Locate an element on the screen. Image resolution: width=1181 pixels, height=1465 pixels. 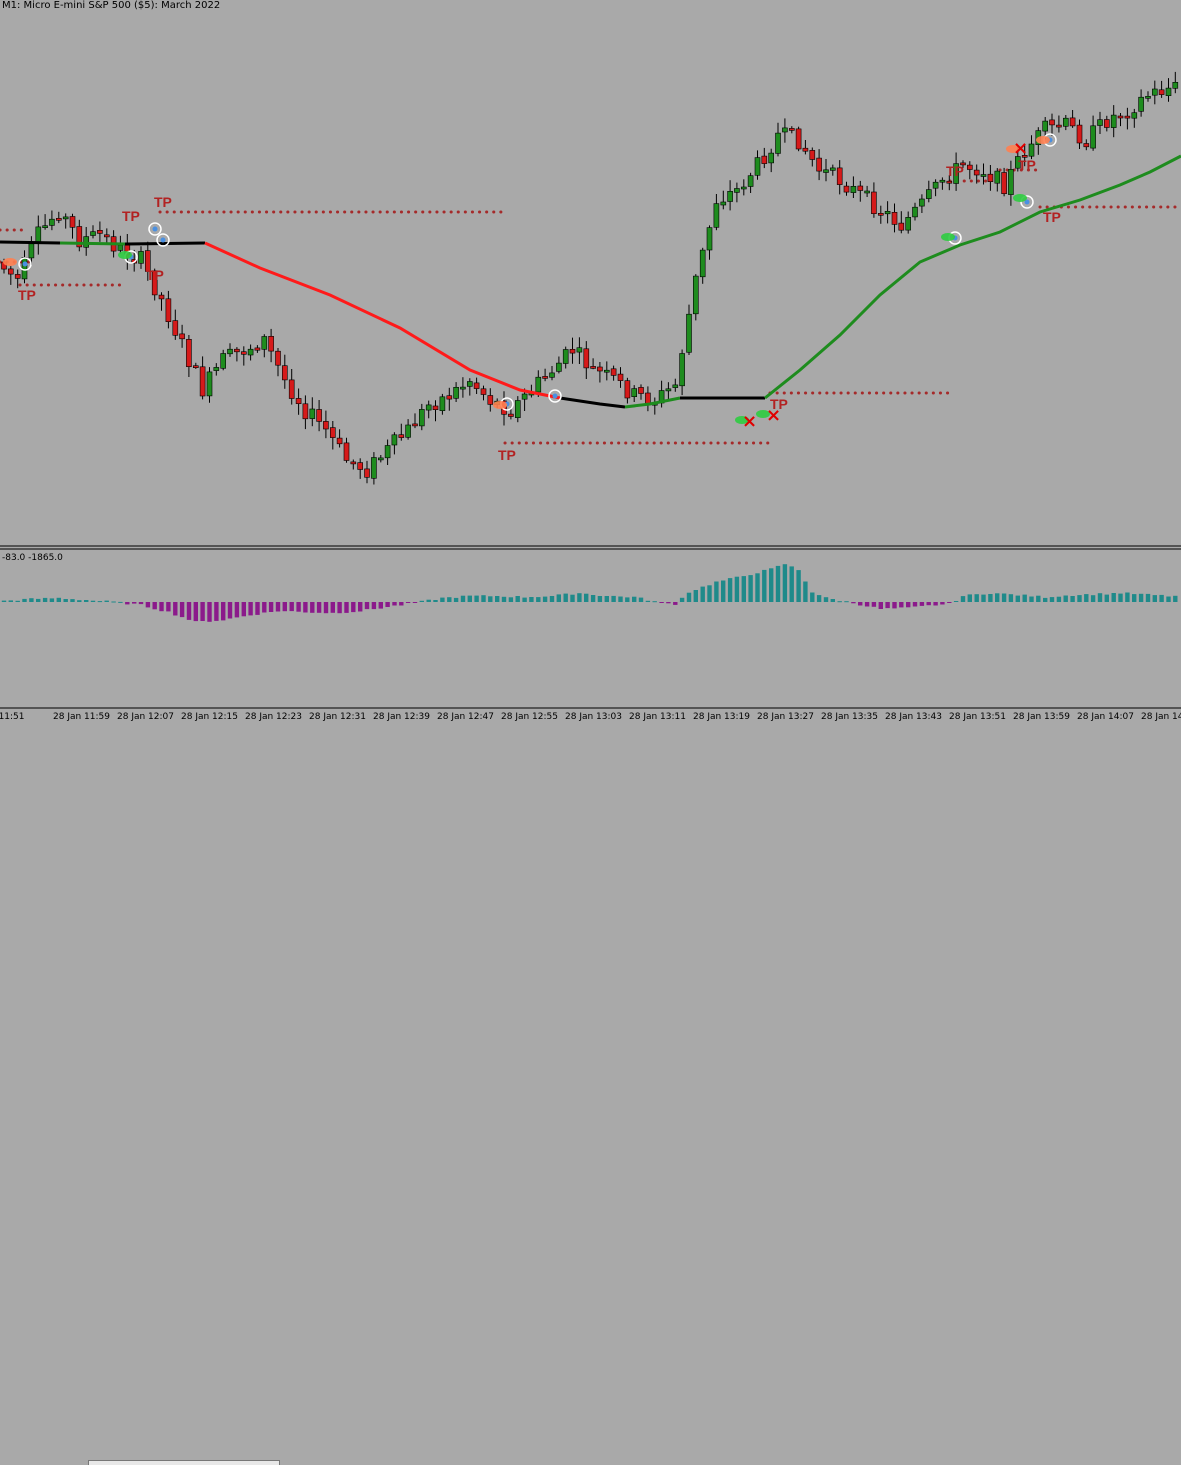
time-tick-label: 28 Jan 14:07 is located at coordinates (1105, 717).